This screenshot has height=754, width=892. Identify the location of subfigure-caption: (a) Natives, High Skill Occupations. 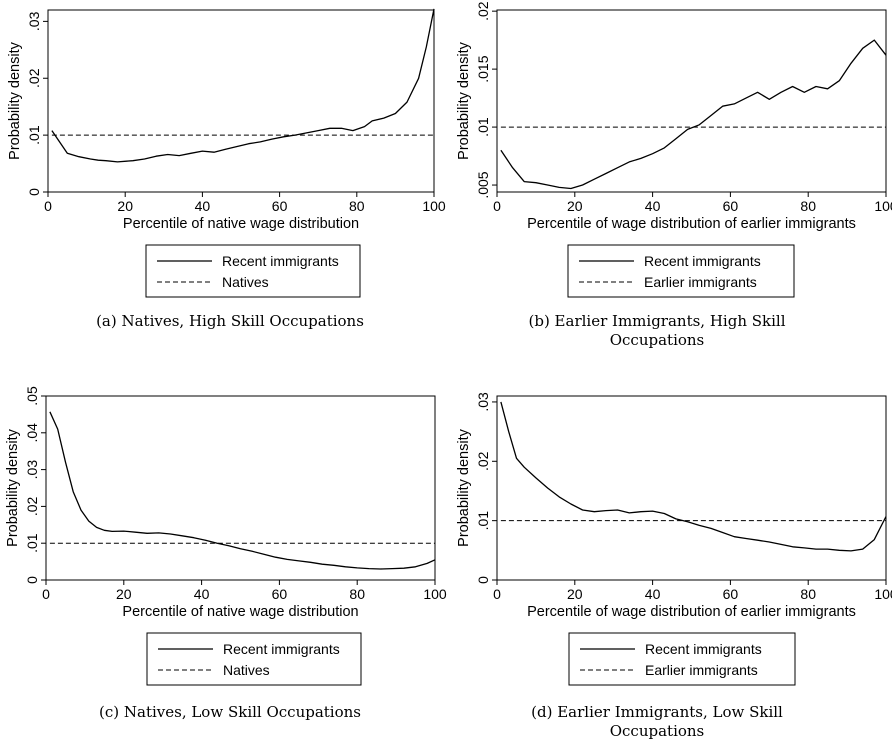
(230, 321).